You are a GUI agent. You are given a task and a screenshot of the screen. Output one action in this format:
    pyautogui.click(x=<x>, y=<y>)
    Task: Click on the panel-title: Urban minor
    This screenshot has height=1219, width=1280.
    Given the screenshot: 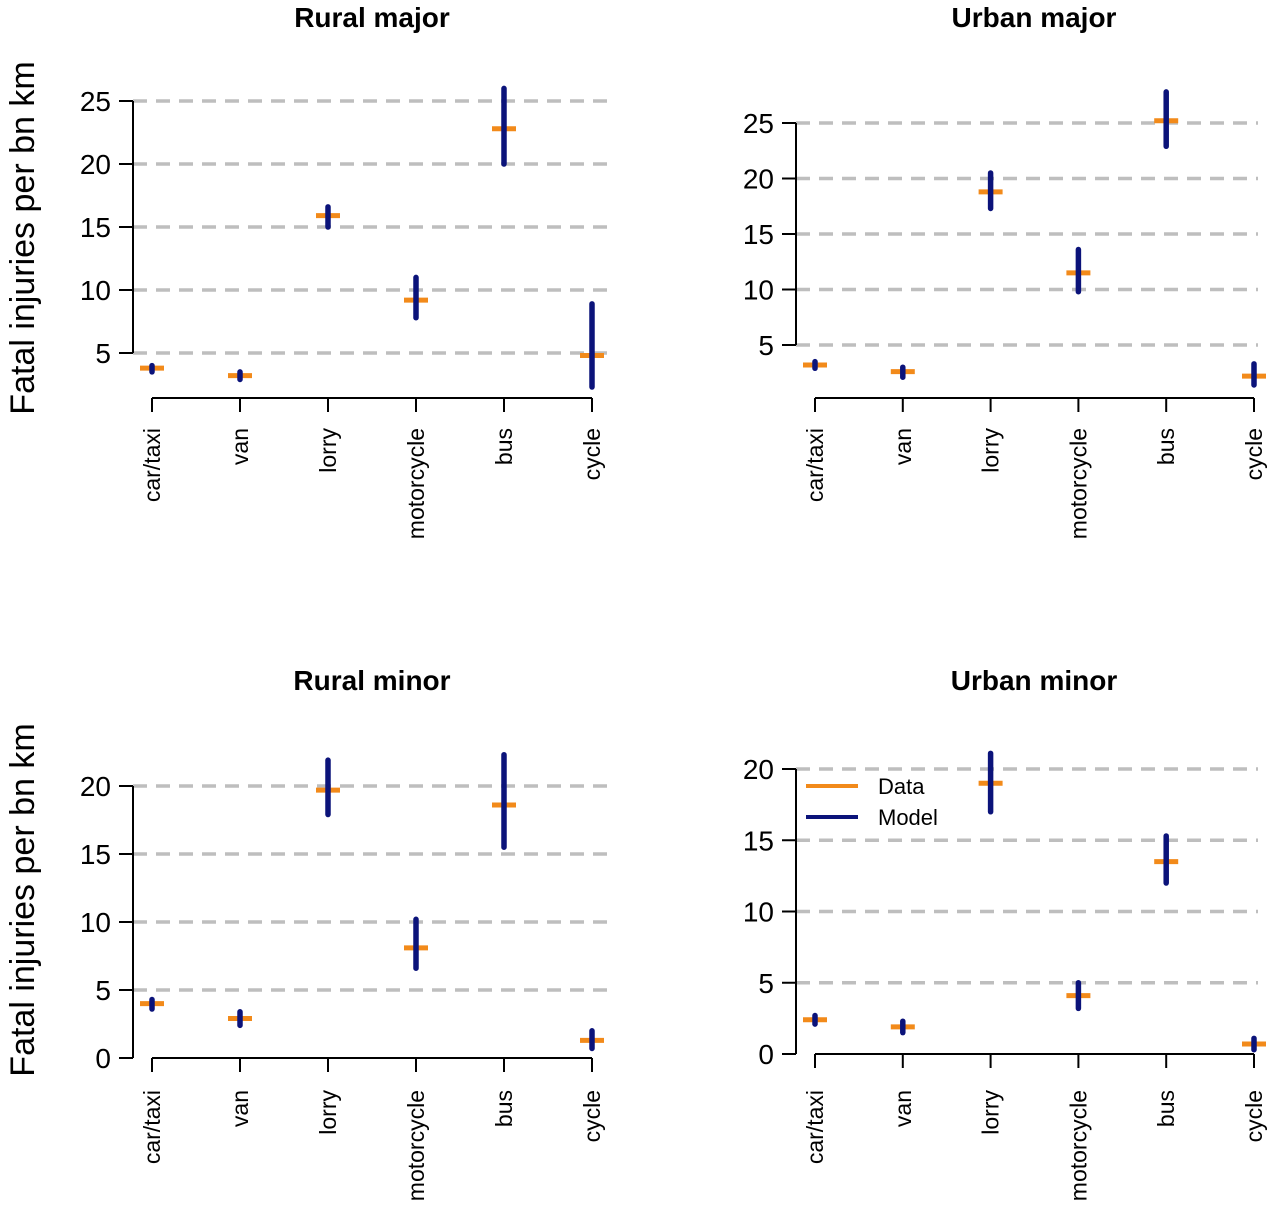 What is the action you would take?
    pyautogui.click(x=1034, y=680)
    